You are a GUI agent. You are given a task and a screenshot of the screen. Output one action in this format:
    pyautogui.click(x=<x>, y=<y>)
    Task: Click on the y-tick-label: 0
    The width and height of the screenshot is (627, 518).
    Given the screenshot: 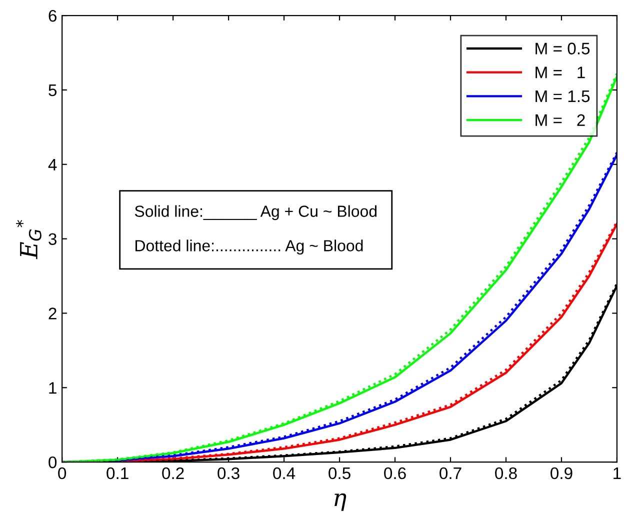 What is the action you would take?
    pyautogui.click(x=52, y=462)
    